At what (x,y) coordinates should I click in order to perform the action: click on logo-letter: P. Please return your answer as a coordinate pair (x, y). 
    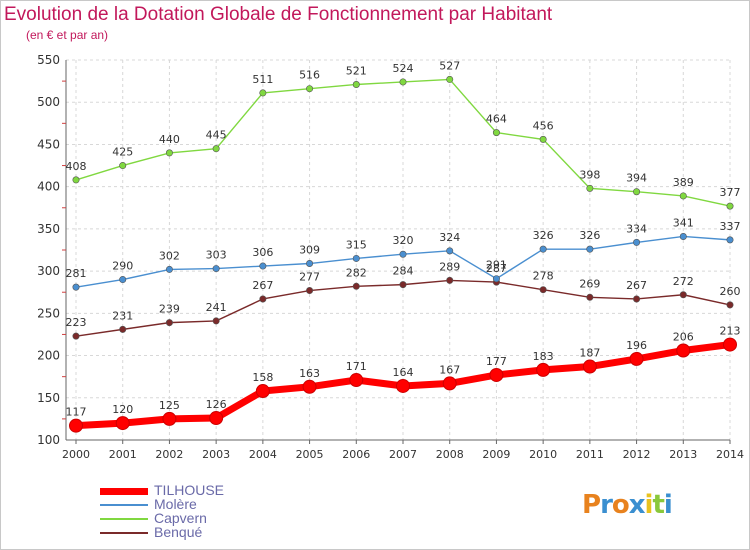
    Looking at the image, I should click on (591, 505).